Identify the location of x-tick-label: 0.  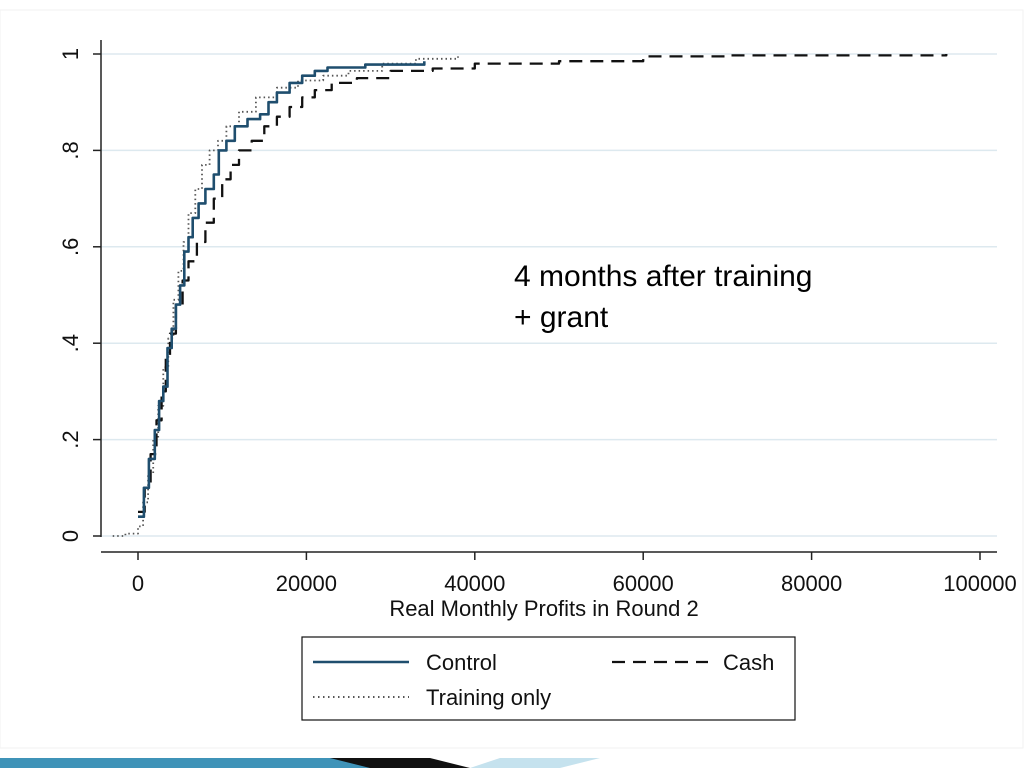
(138, 583).